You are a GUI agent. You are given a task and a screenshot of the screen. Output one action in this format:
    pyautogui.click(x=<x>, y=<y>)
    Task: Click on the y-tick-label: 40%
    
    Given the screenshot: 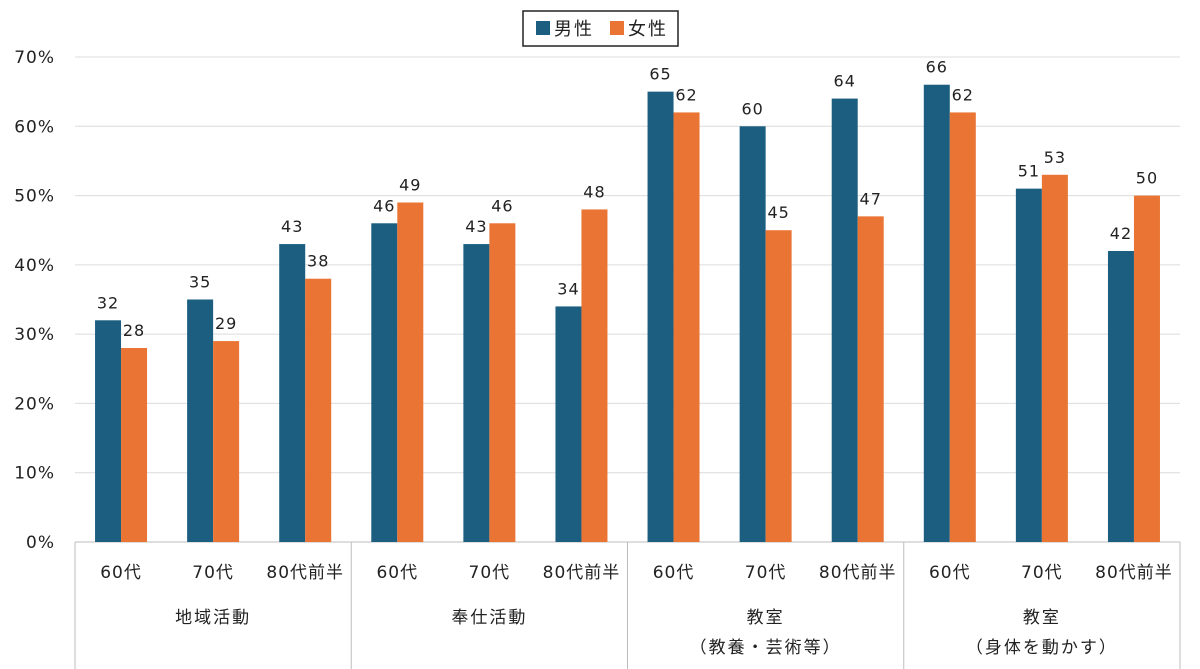 What is the action you would take?
    pyautogui.click(x=34, y=266)
    